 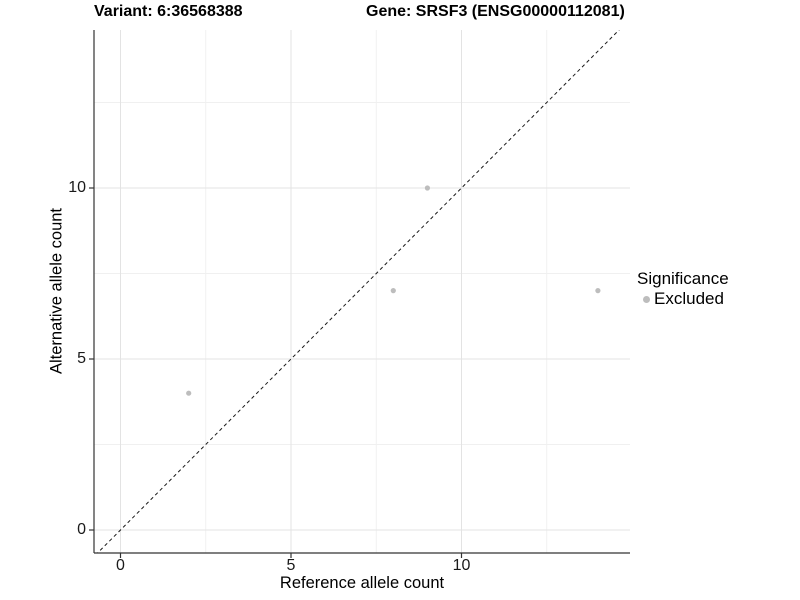 I want to click on y-tick-label: 10, so click(x=77, y=187).